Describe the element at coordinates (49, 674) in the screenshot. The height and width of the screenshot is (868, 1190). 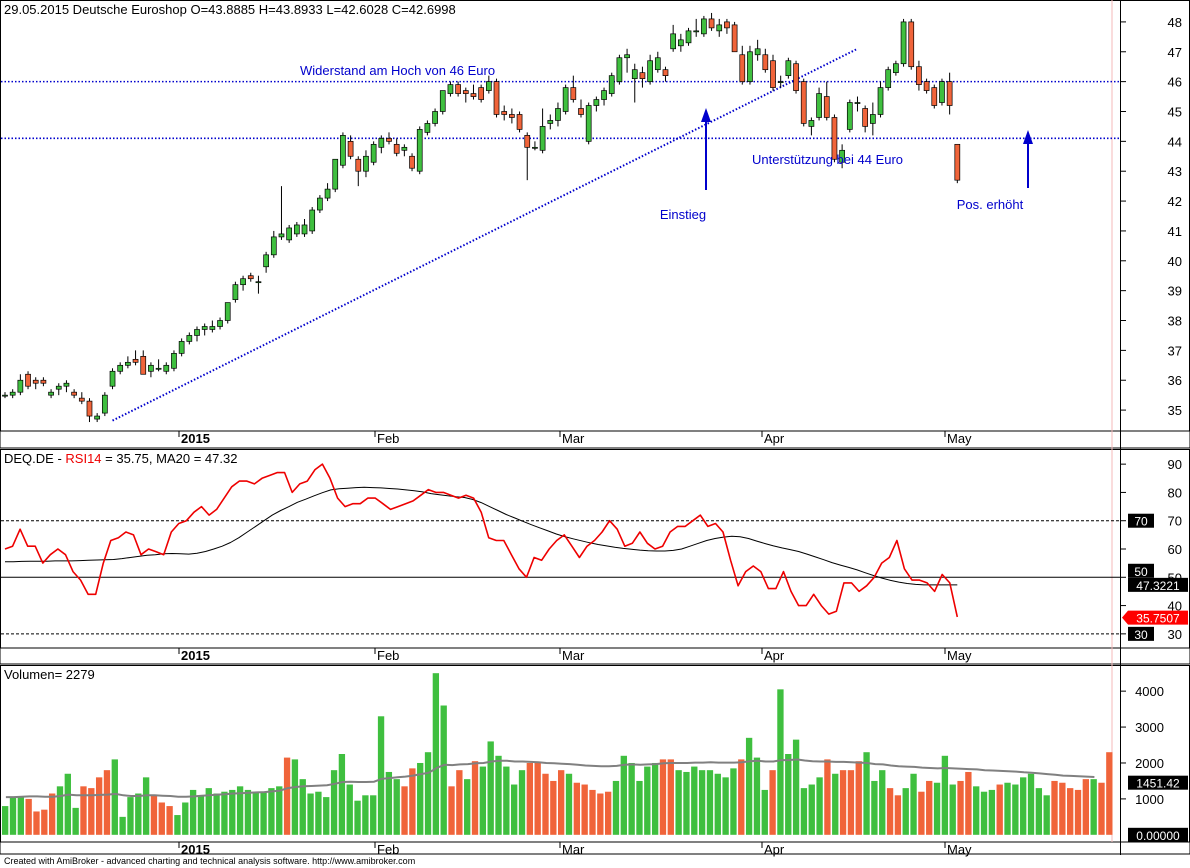
I see `volume-pane-title: Volumen= 2279` at that location.